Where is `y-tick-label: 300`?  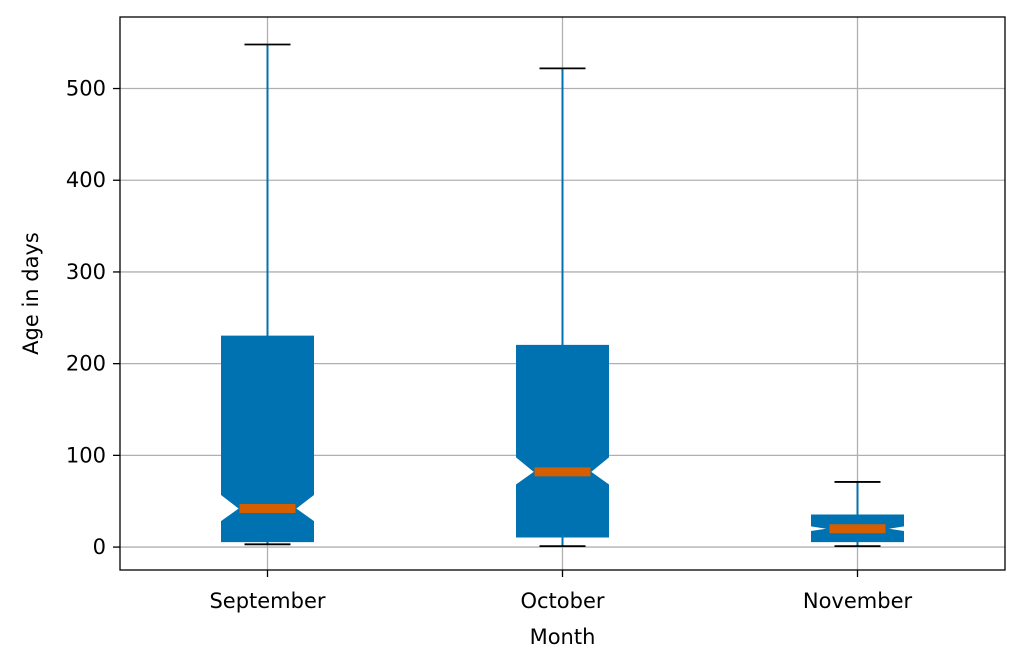 y-tick-label: 300 is located at coordinates (86, 272).